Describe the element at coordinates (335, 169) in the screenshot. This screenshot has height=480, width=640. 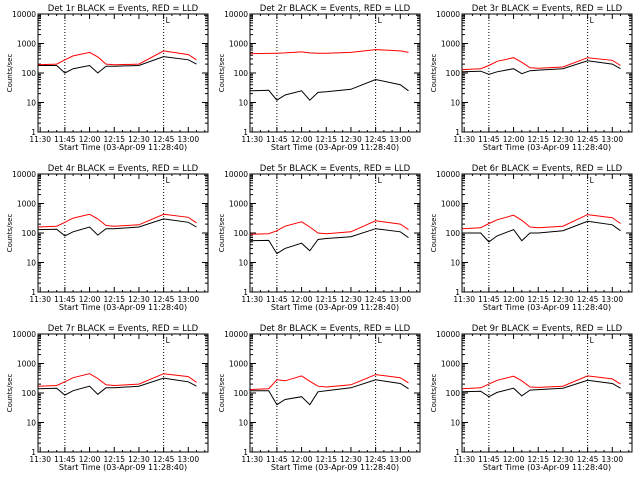
I see `plot-title: Det 5r BLACK = Events, RED = LLD` at that location.